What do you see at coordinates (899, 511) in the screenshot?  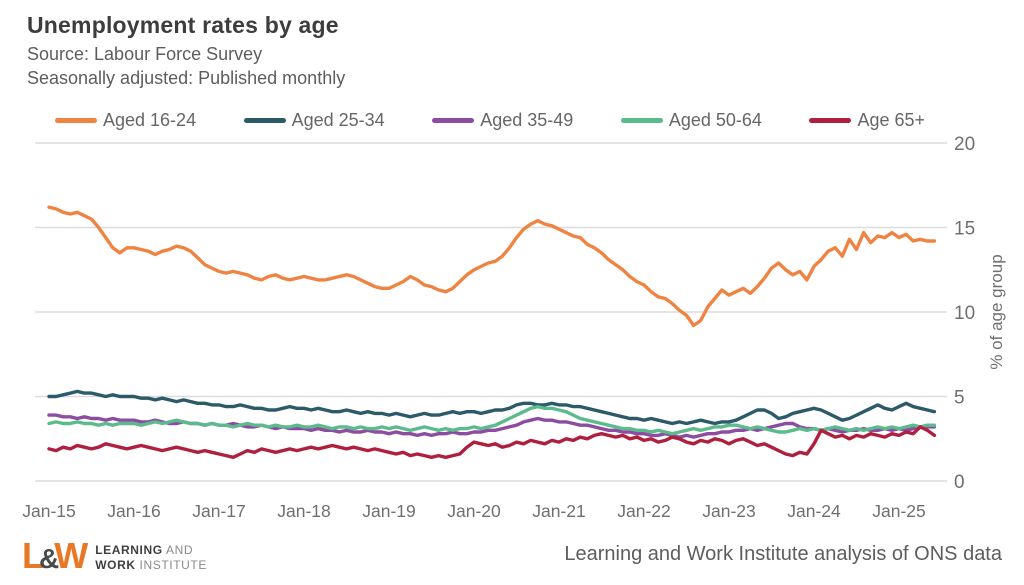 I see `svg-text: Jan-25` at bounding box center [899, 511].